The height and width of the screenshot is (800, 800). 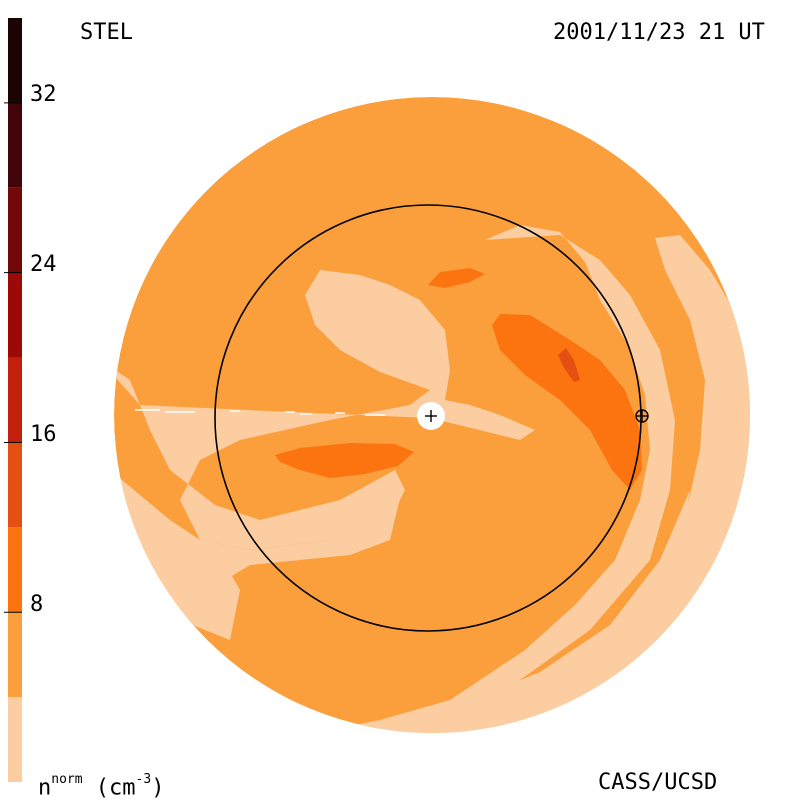 What do you see at coordinates (431, 416) in the screenshot?
I see `sun-marker` at bounding box center [431, 416].